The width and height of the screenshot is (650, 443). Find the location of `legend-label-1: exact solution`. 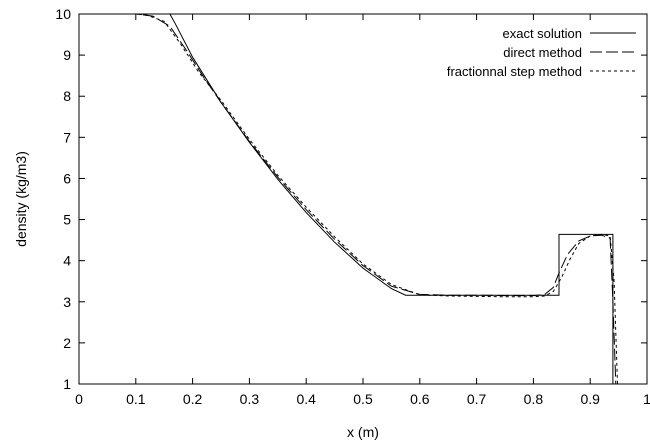

legend-label-1: exact solution is located at coordinates (543, 33).